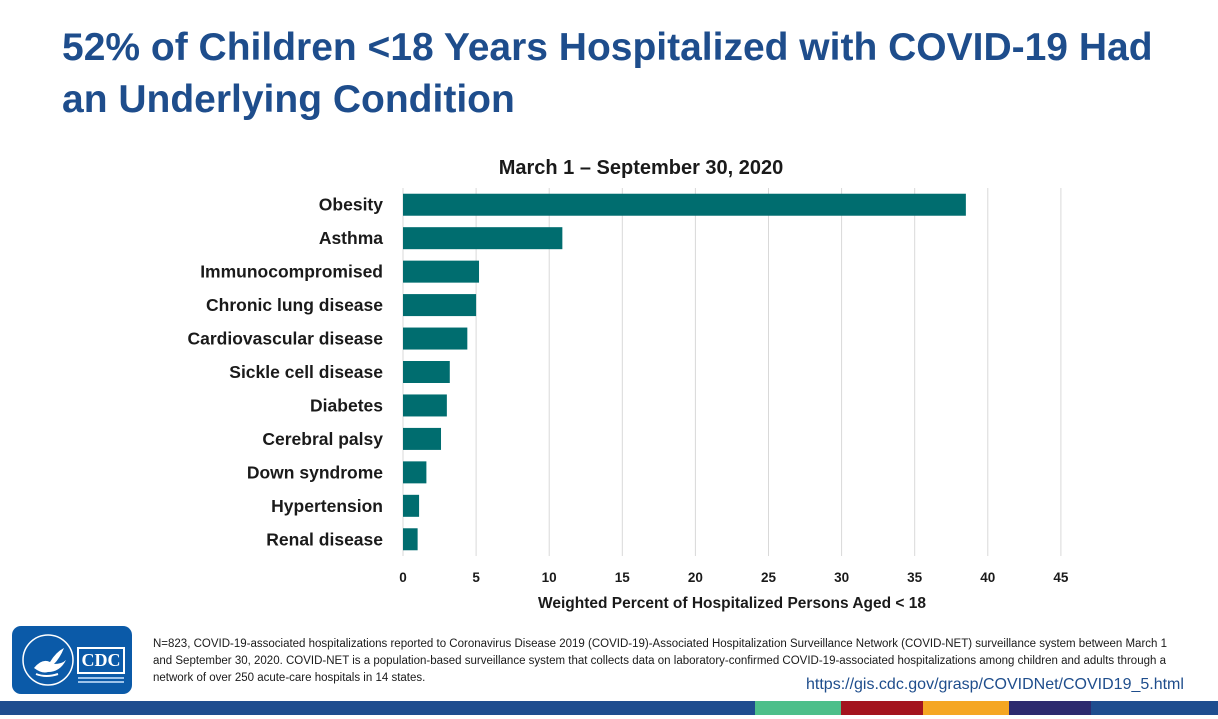 The image size is (1218, 719). Describe the element at coordinates (549, 577) in the screenshot. I see `x-tick-label: 10` at that location.